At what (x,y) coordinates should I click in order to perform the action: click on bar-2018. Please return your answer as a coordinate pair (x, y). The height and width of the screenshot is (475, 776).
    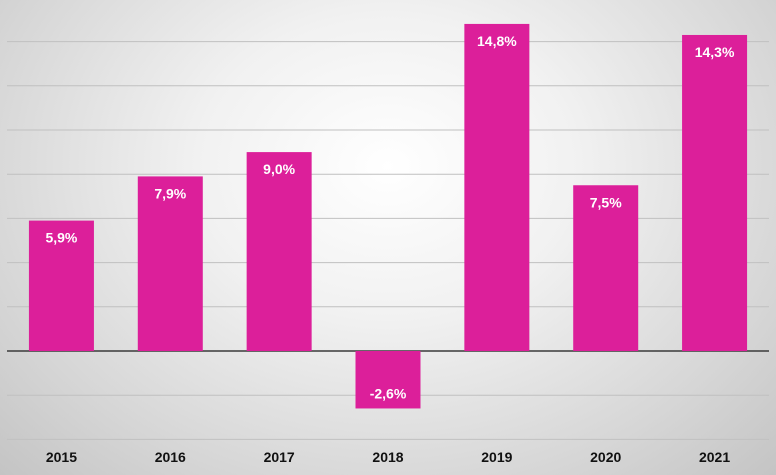
    Looking at the image, I should click on (388, 380).